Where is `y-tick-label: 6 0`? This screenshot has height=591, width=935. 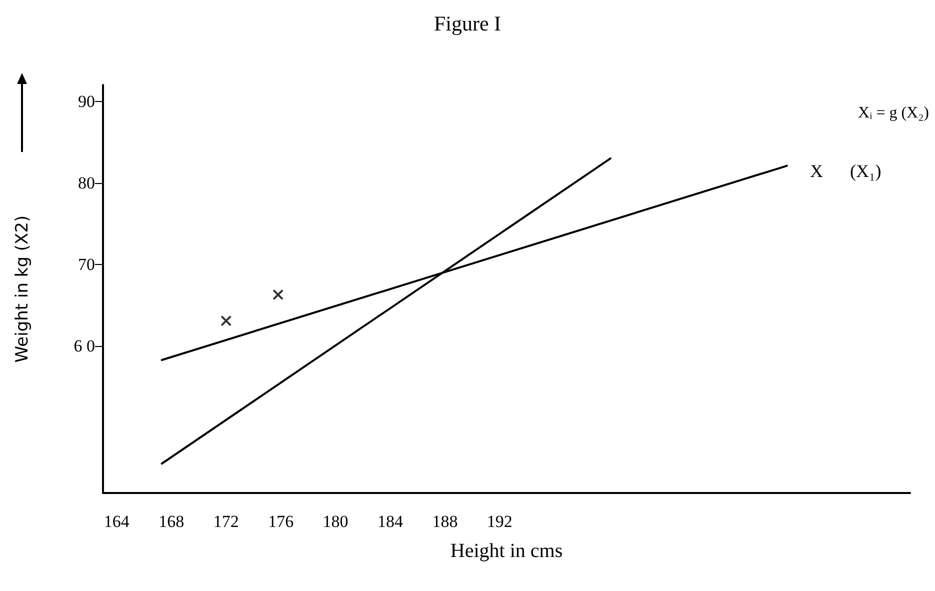 y-tick-label: 6 0 is located at coordinates (84, 346).